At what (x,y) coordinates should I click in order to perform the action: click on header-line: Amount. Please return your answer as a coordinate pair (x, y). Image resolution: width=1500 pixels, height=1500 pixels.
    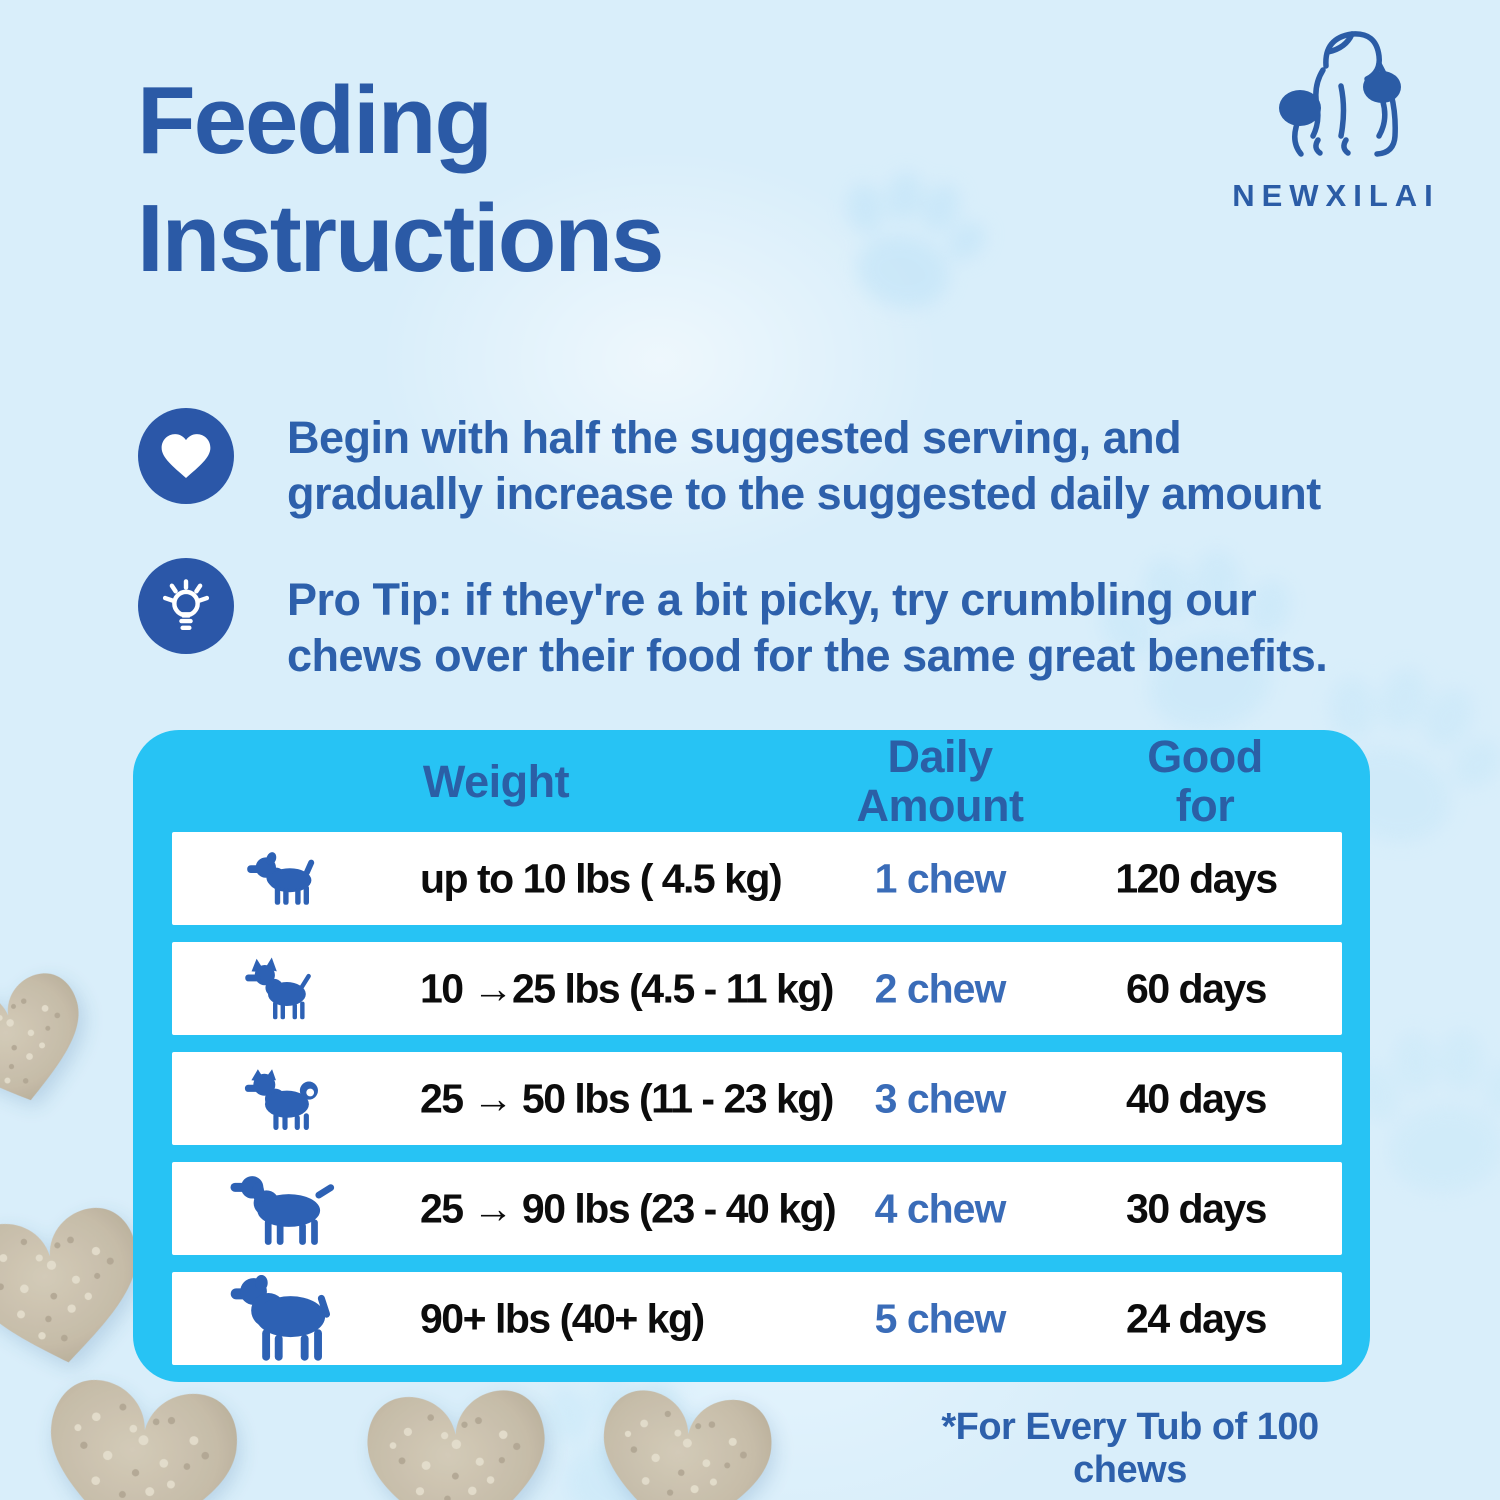
    Looking at the image, I should click on (940, 805).